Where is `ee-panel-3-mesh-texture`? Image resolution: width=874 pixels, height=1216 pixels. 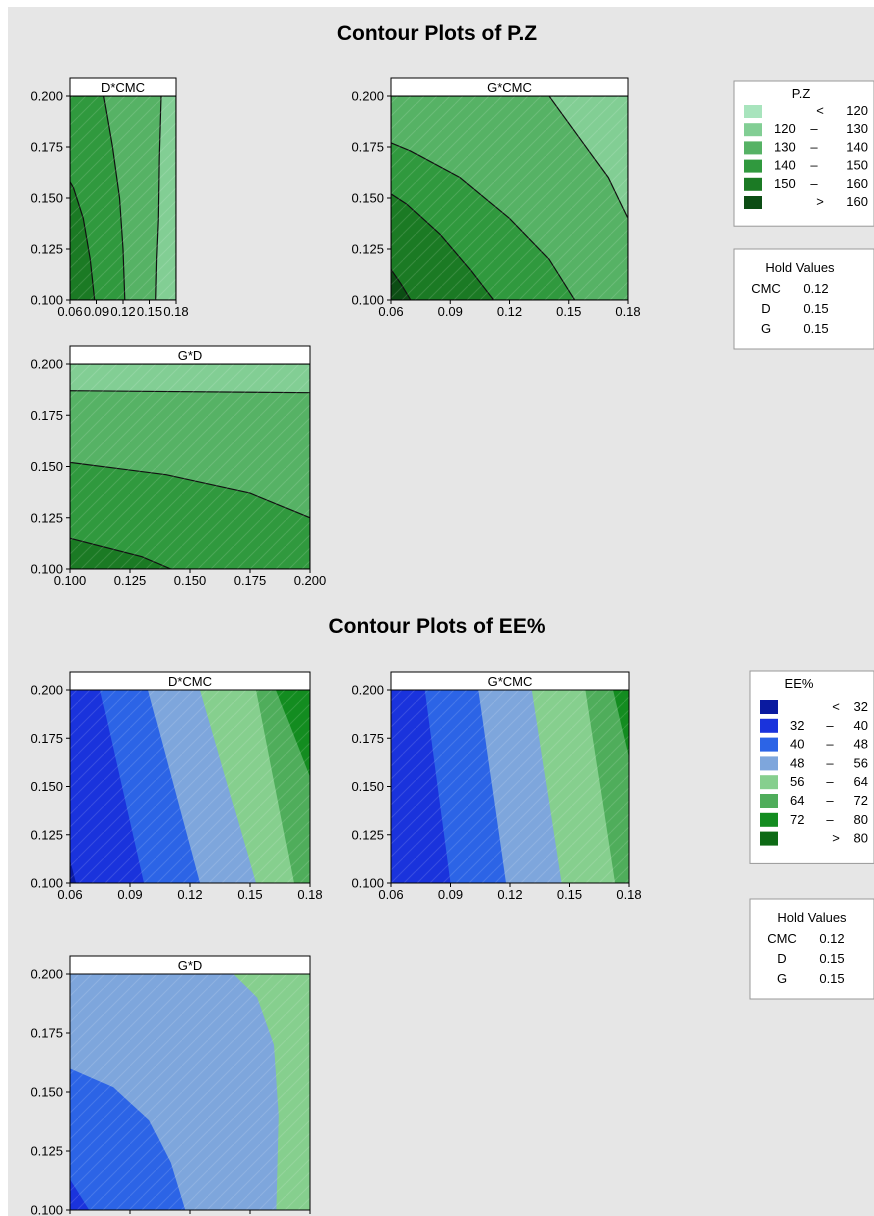 ee-panel-3-mesh-texture is located at coordinates (190, 1092).